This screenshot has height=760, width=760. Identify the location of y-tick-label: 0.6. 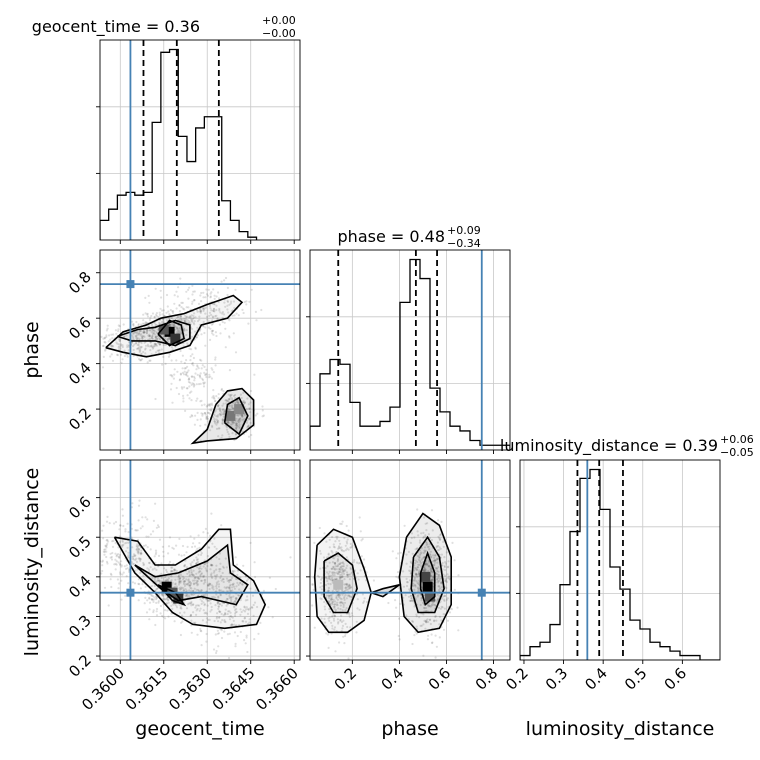
(80, 328).